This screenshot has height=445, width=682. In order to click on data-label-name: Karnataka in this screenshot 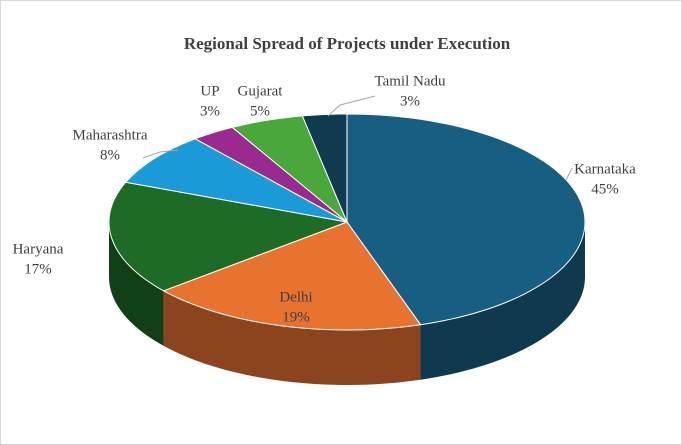, I will do `click(605, 169)`.